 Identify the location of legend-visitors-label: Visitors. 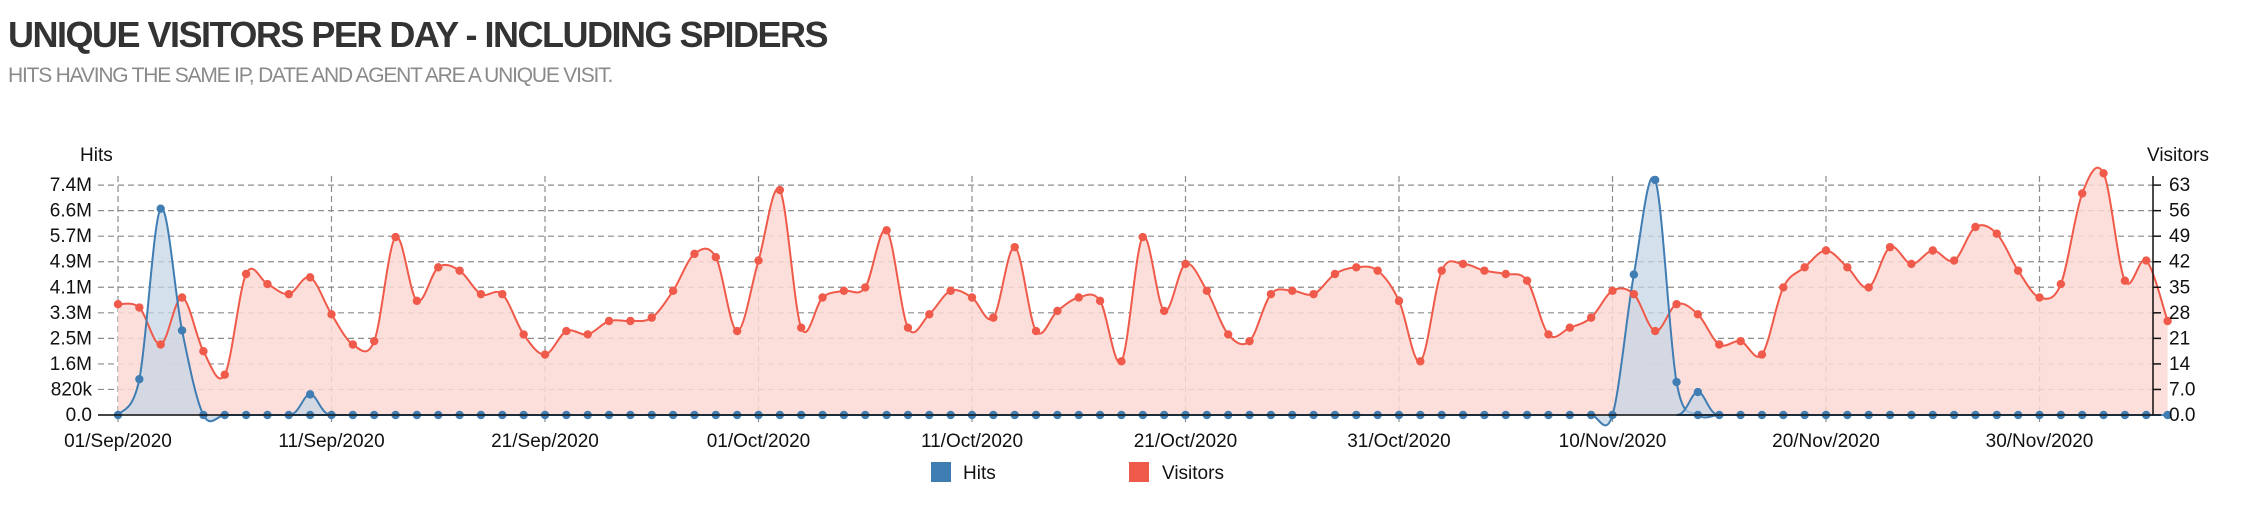
(1193, 473).